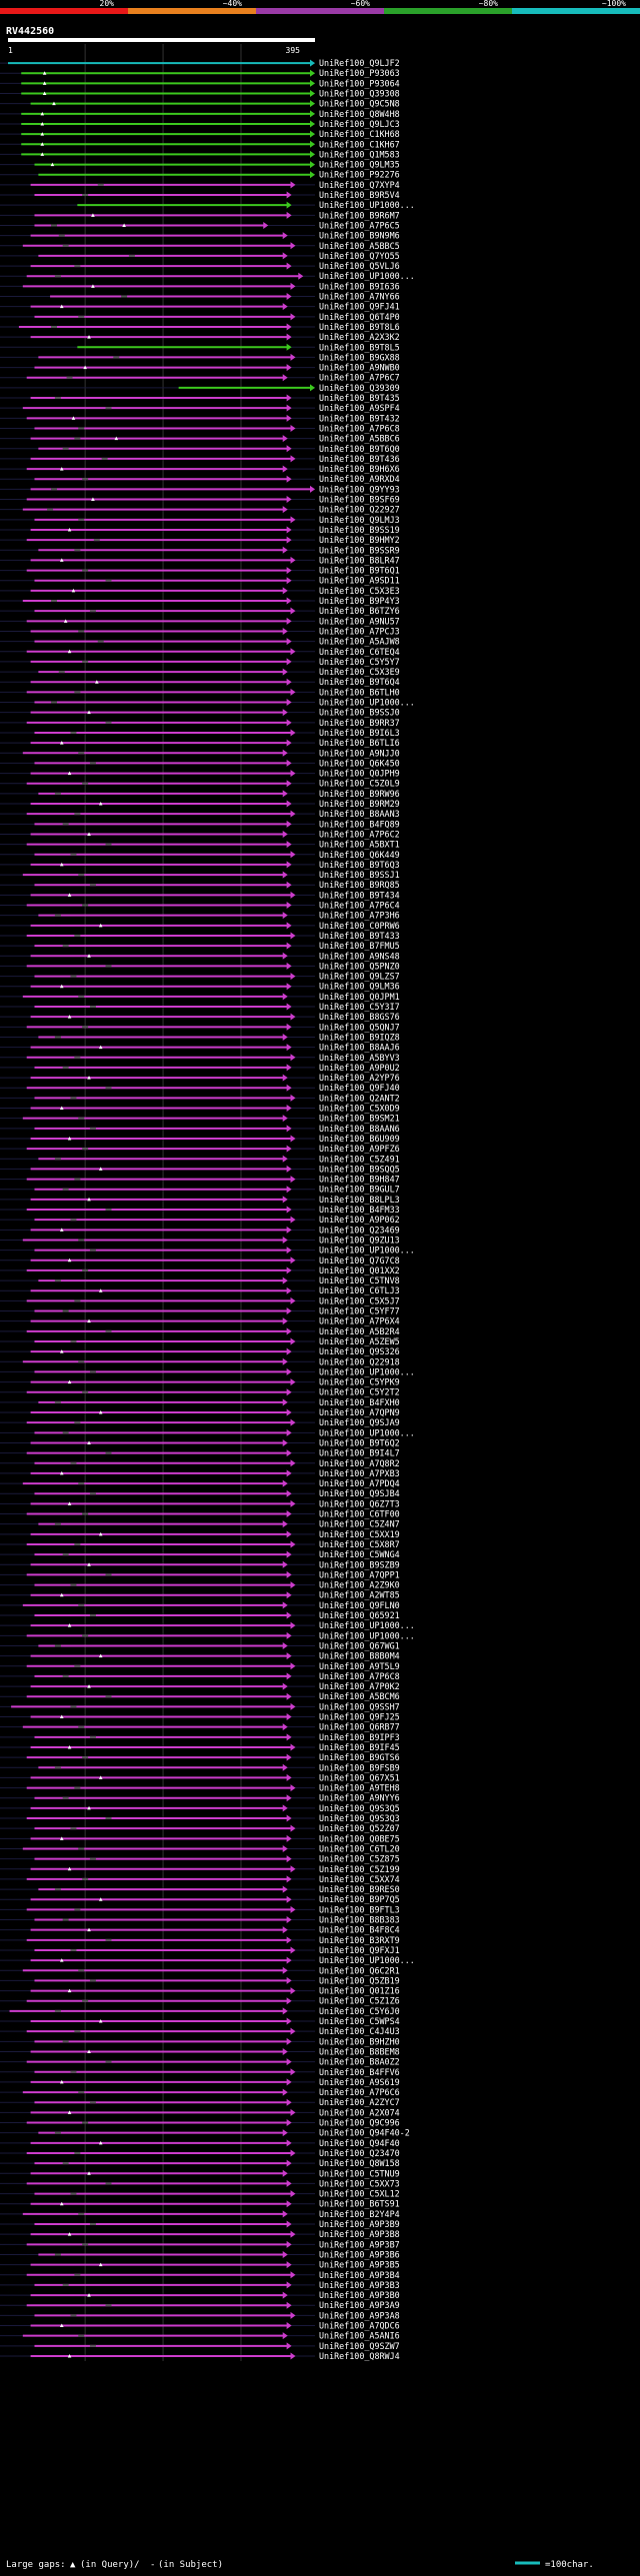 The height and width of the screenshot is (2576, 640). I want to click on scale-segment, so click(576, 11).